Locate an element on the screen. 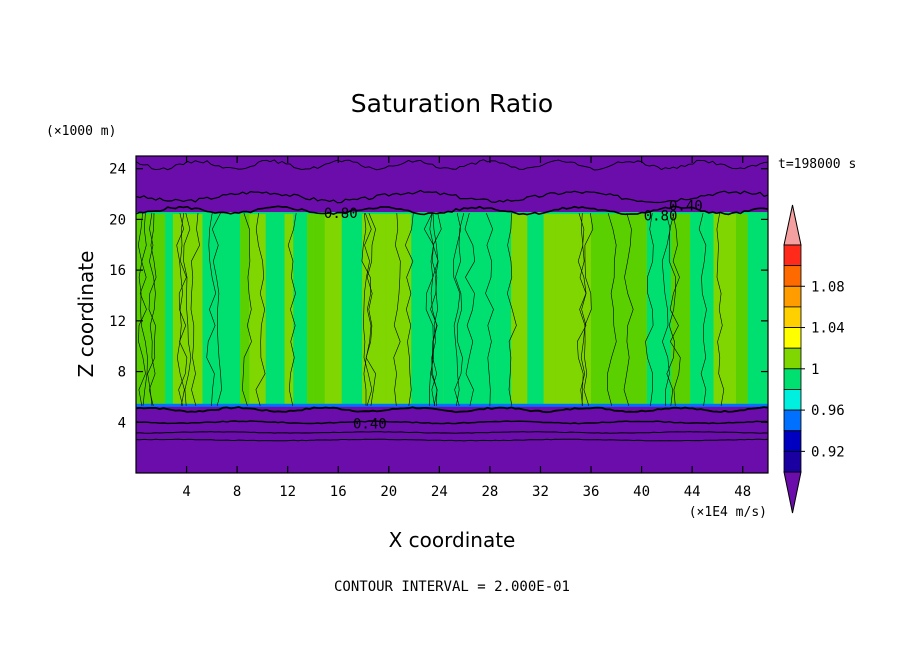 The height and width of the screenshot is (654, 904). time-label: t=198000 s is located at coordinates (817, 164).